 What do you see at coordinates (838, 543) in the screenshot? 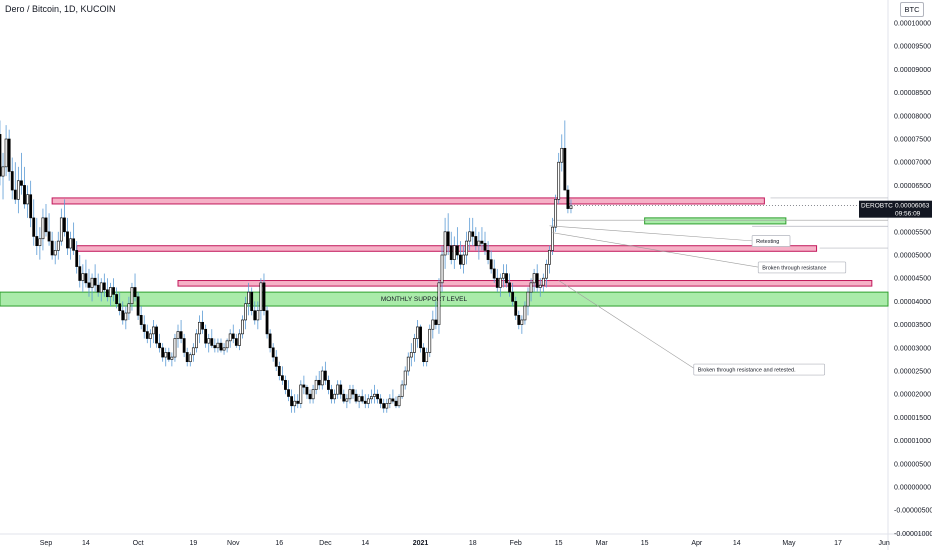
I see `time-tick-label: 17` at bounding box center [838, 543].